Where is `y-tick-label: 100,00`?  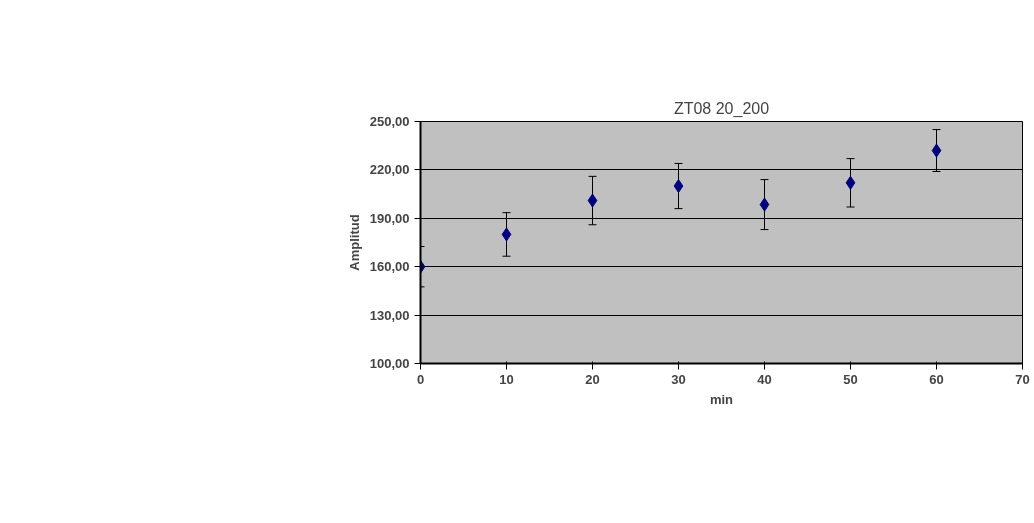 y-tick-label: 100,00 is located at coordinates (389, 363).